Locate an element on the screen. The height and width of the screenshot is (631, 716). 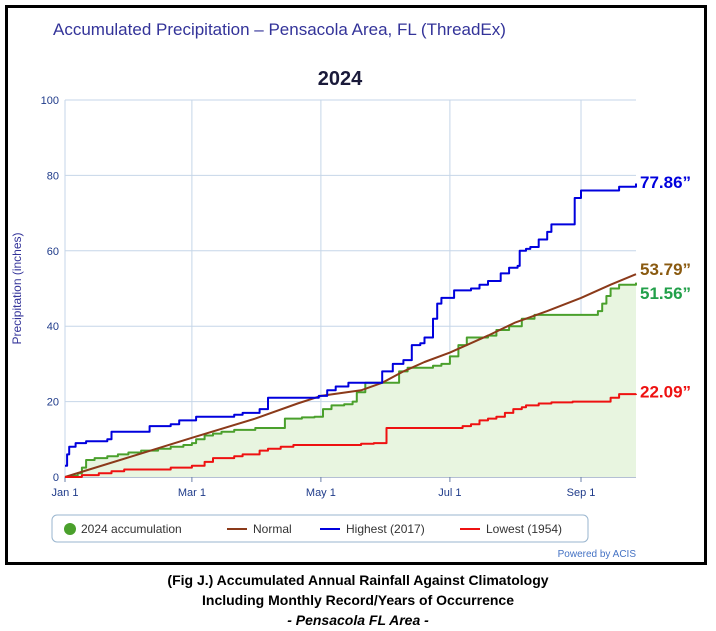
y-tick-label: 100 is located at coordinates (50, 101).